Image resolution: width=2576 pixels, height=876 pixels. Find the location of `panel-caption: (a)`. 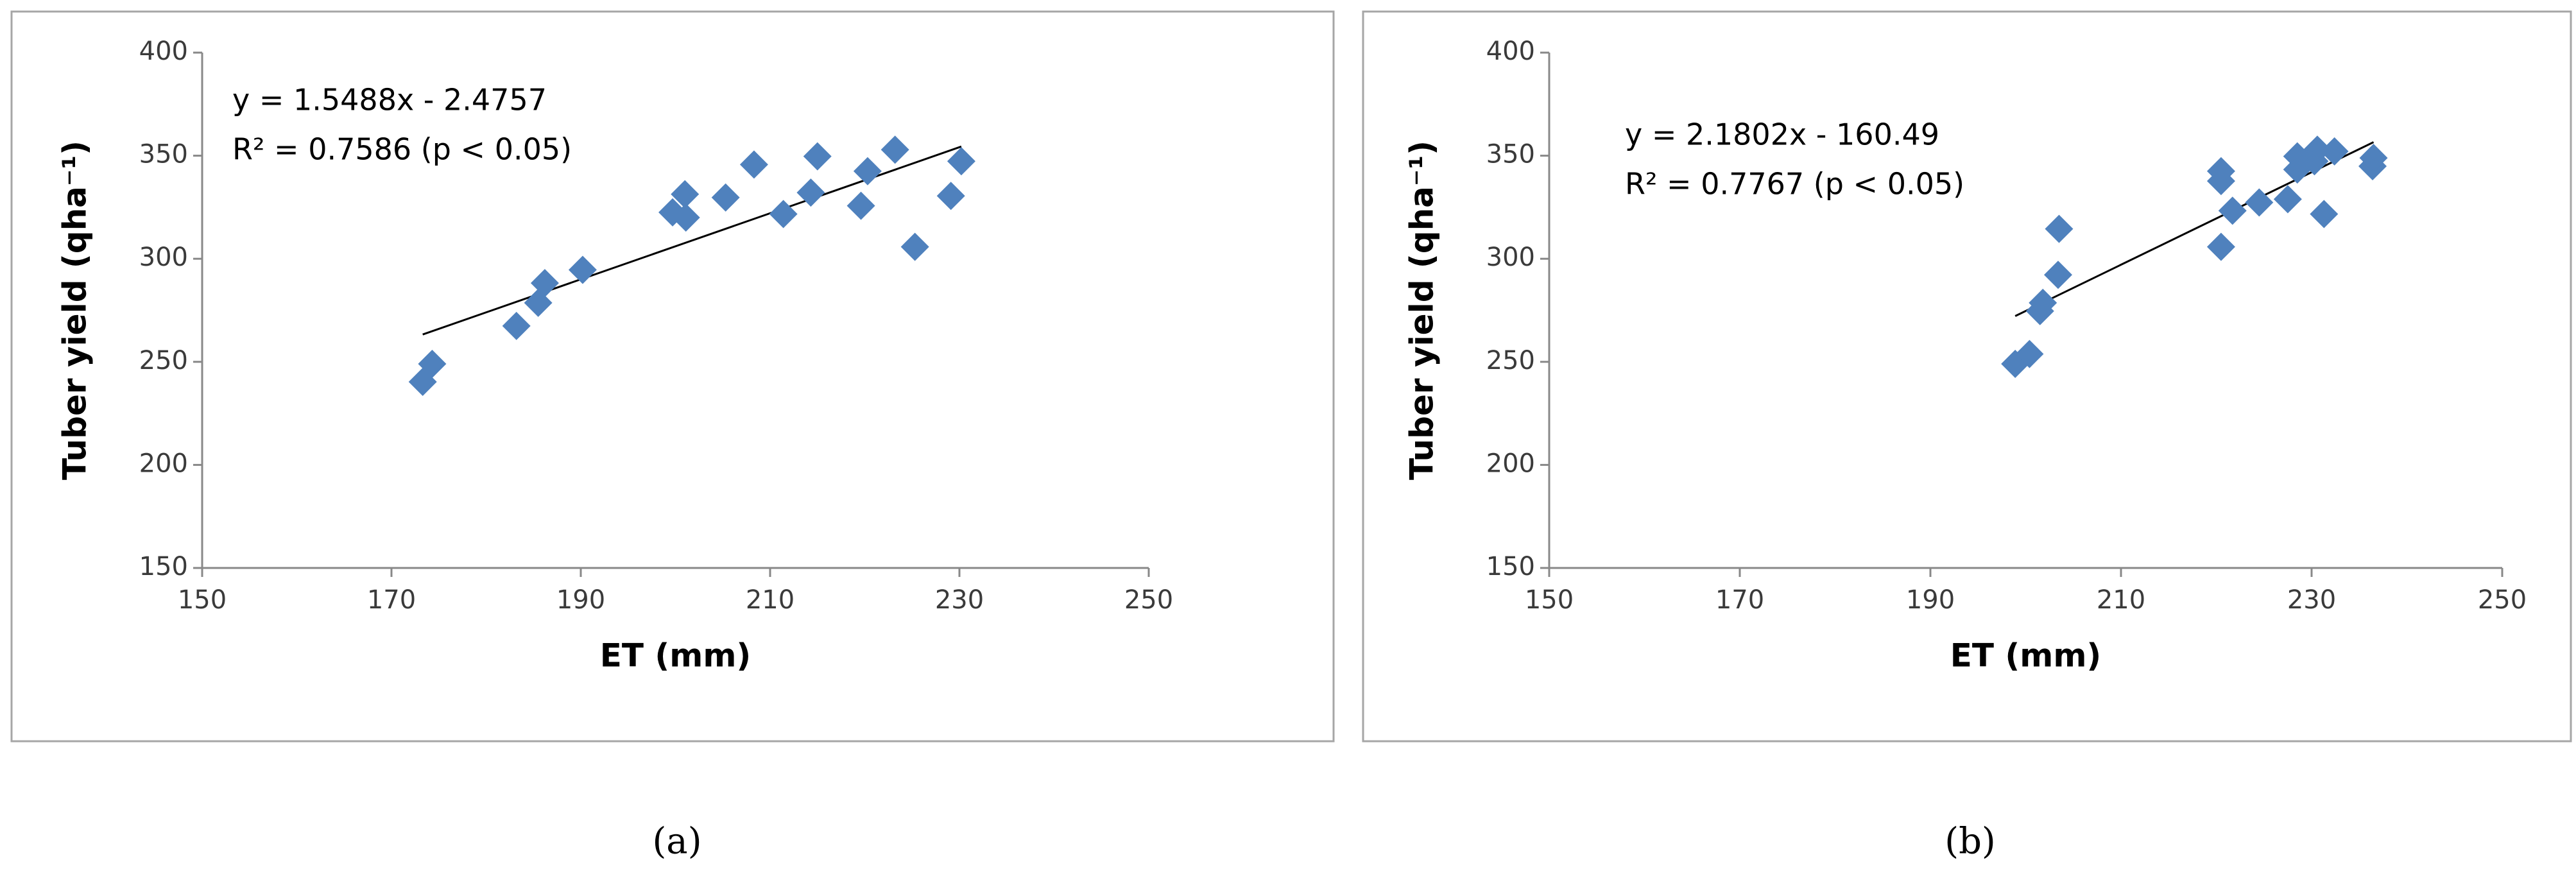

panel-caption: (a) is located at coordinates (676, 842).